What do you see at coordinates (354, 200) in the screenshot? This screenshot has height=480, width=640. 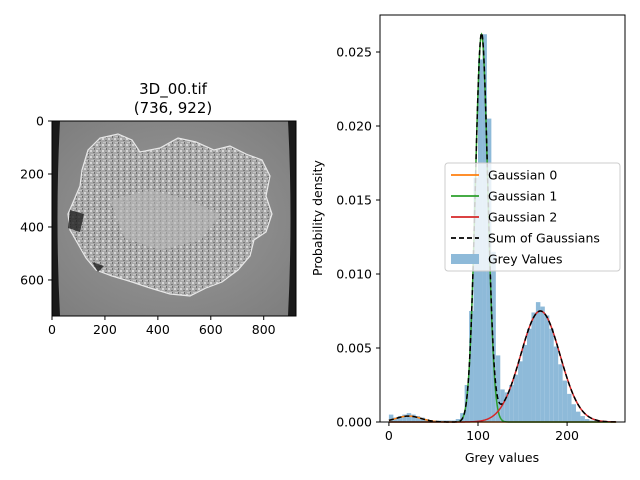 I see `histogram-y-tick-label: 0.015` at bounding box center [354, 200].